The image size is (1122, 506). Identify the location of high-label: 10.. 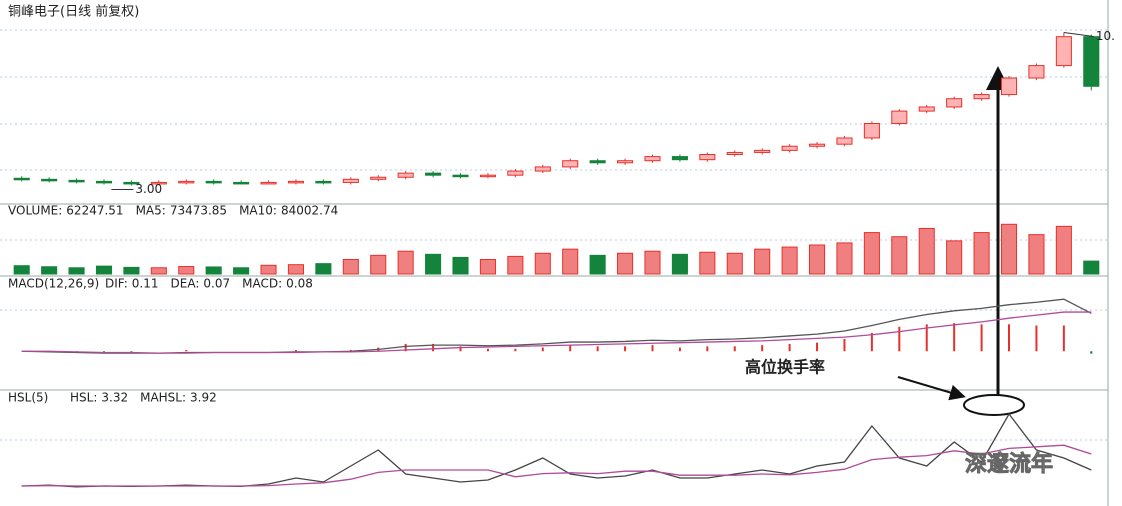
(1105, 36).